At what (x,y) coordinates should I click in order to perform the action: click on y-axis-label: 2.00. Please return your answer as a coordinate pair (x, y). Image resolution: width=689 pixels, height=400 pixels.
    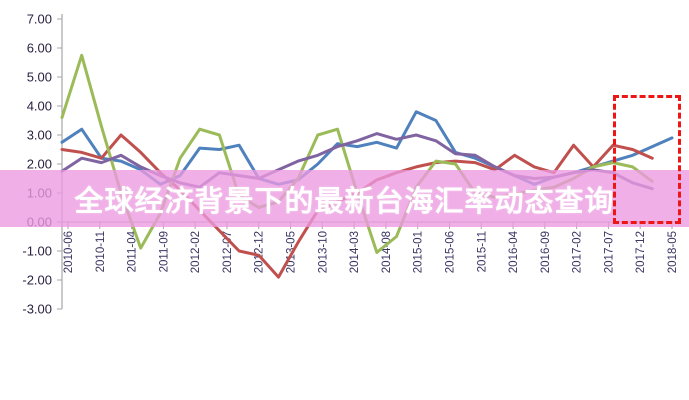
    Looking at the image, I should click on (39, 164).